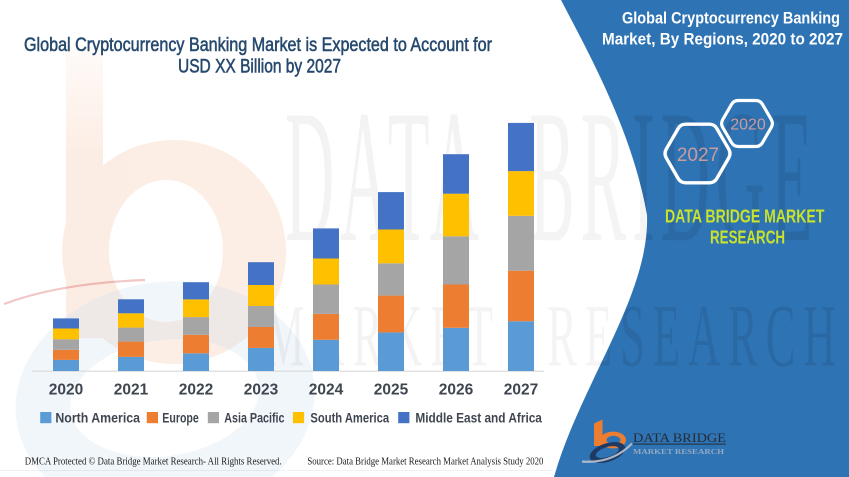  Describe the element at coordinates (326, 389) in the screenshot. I see `svg-text: 2024` at that location.